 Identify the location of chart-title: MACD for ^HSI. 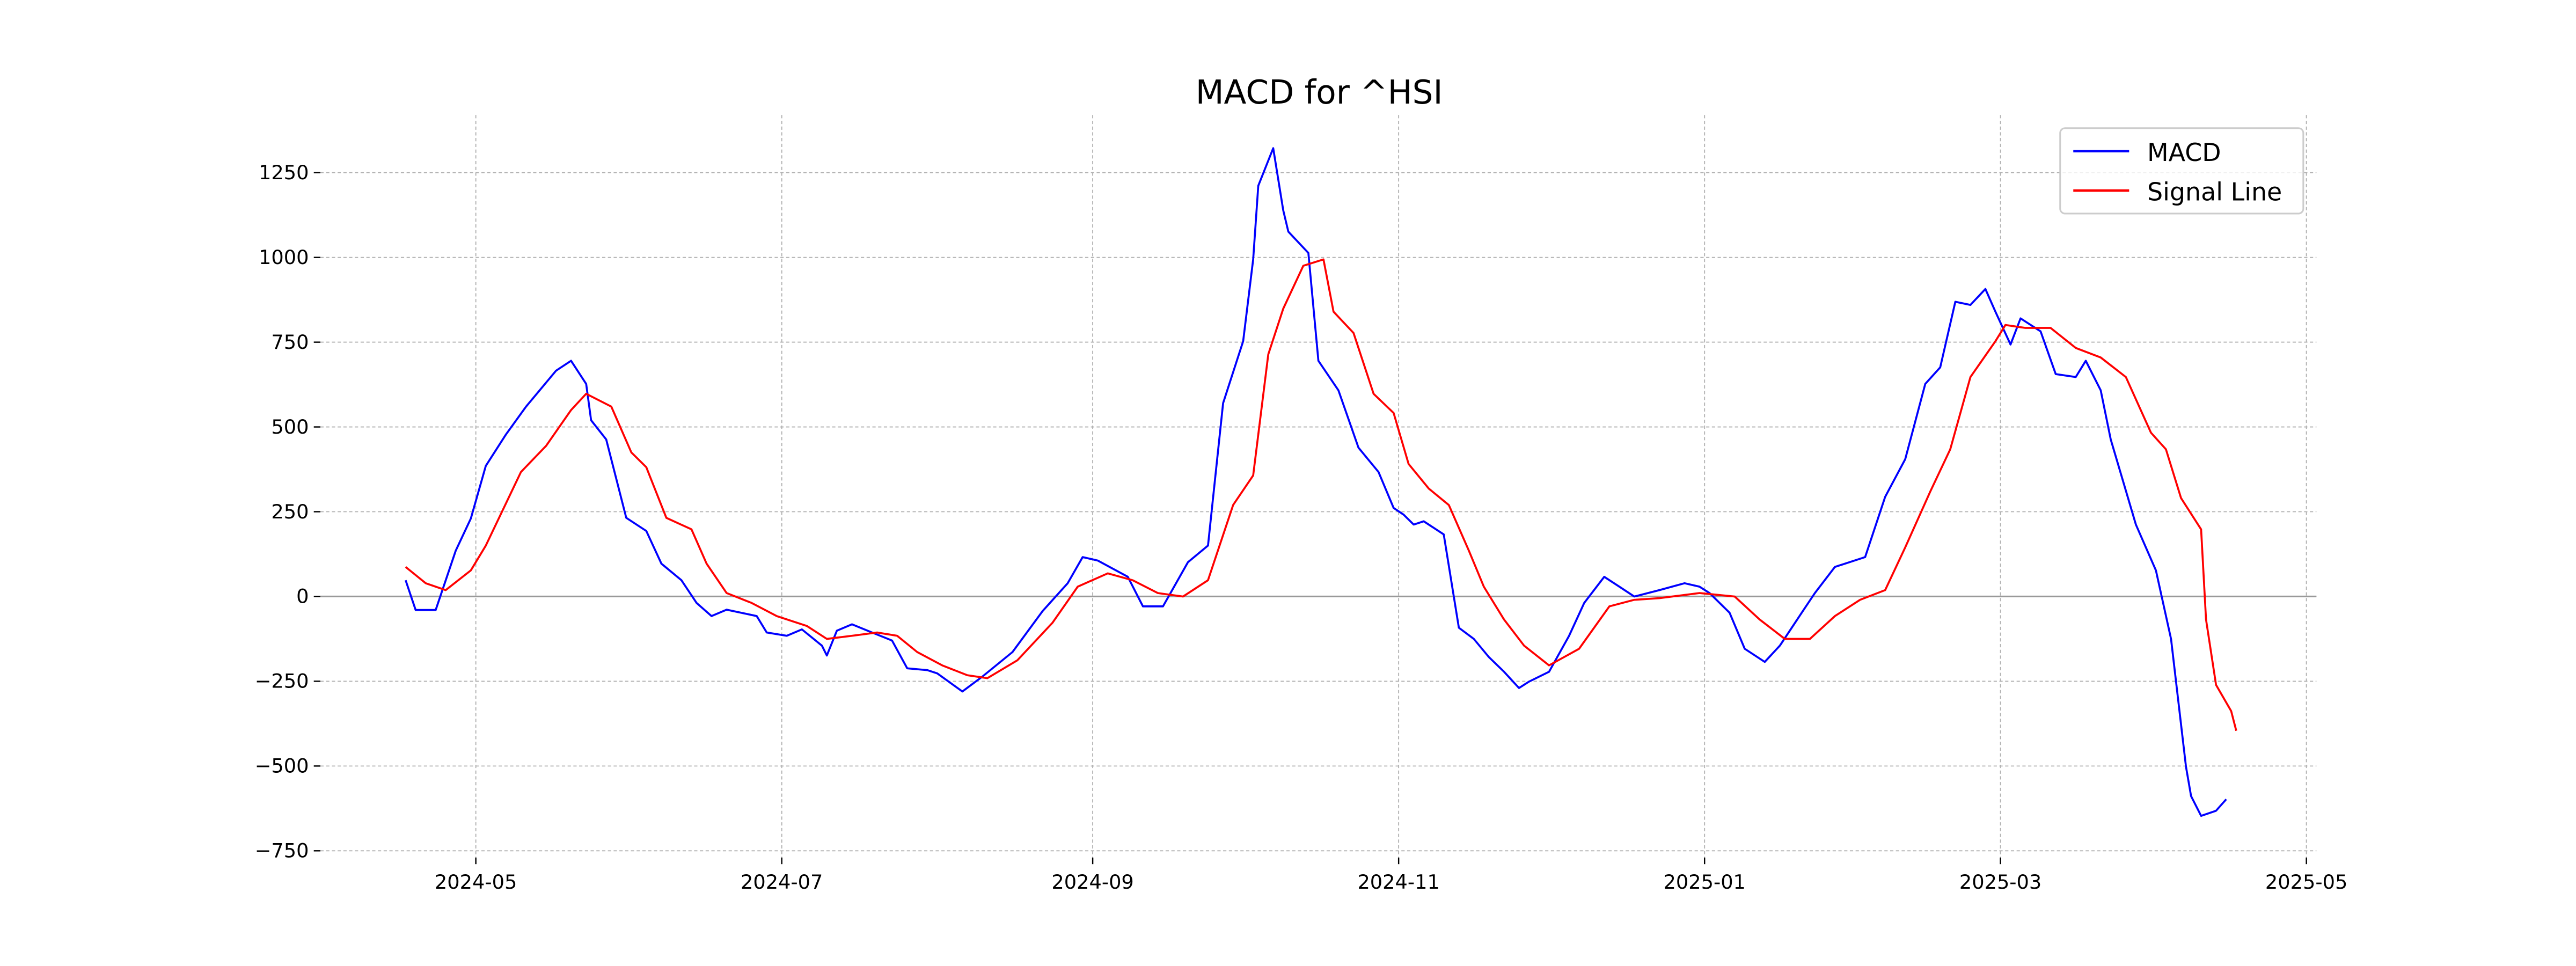
(1319, 93).